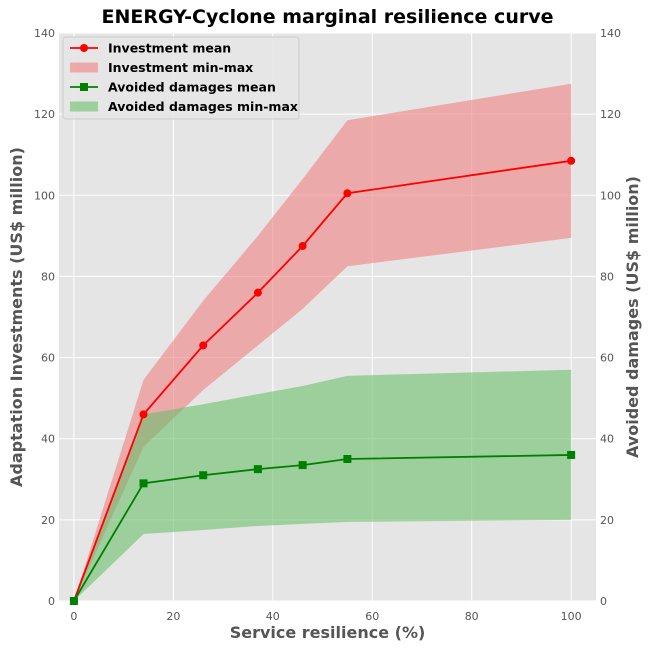  Describe the element at coordinates (632, 317) in the screenshot. I see `y-right-axis-label: Avoided damages (US$ million)` at that location.